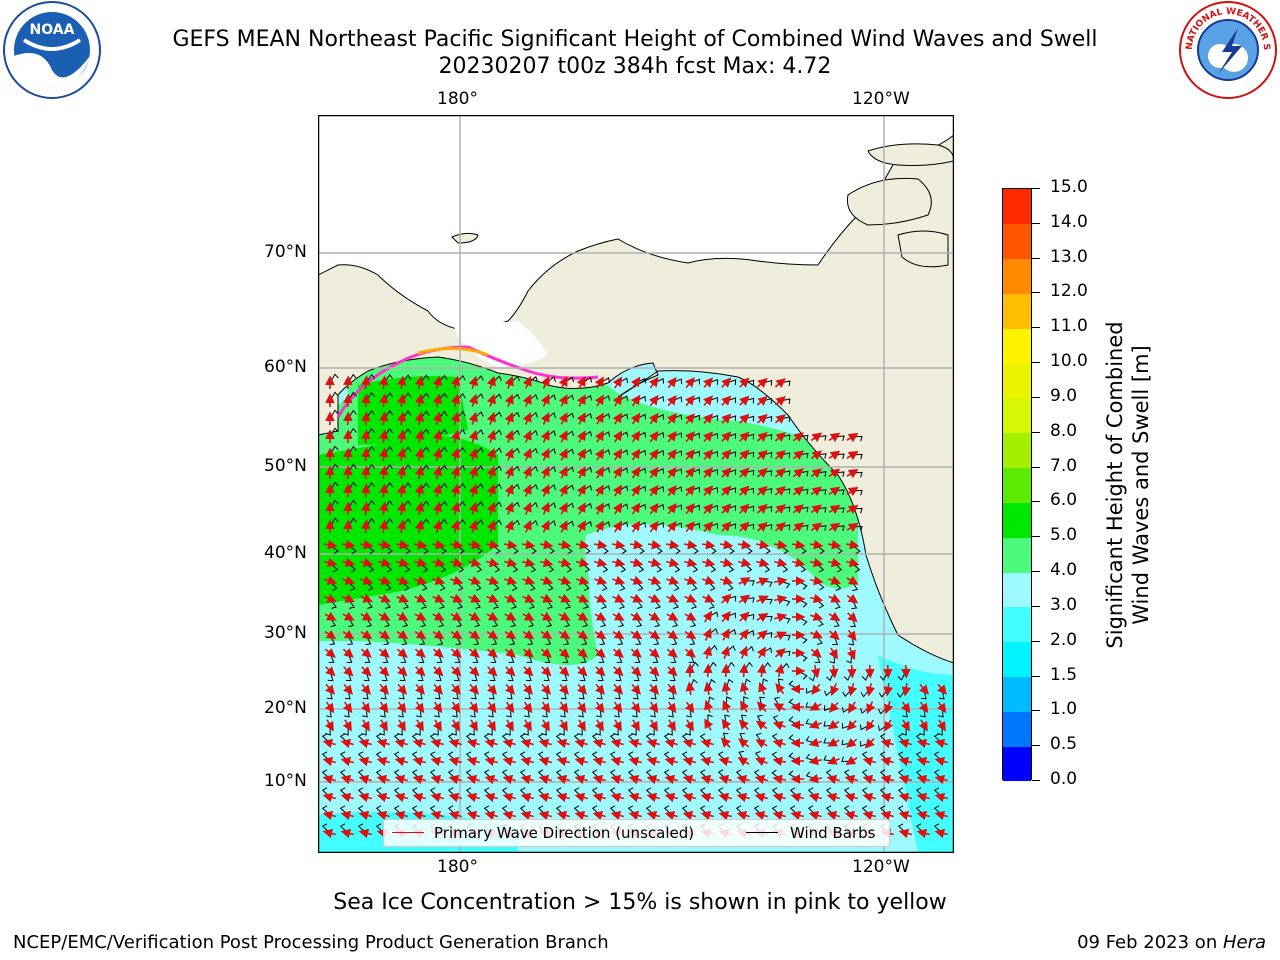  Describe the element at coordinates (1064, 535) in the screenshot. I see `colorbar-tick-label: 5.0` at that location.